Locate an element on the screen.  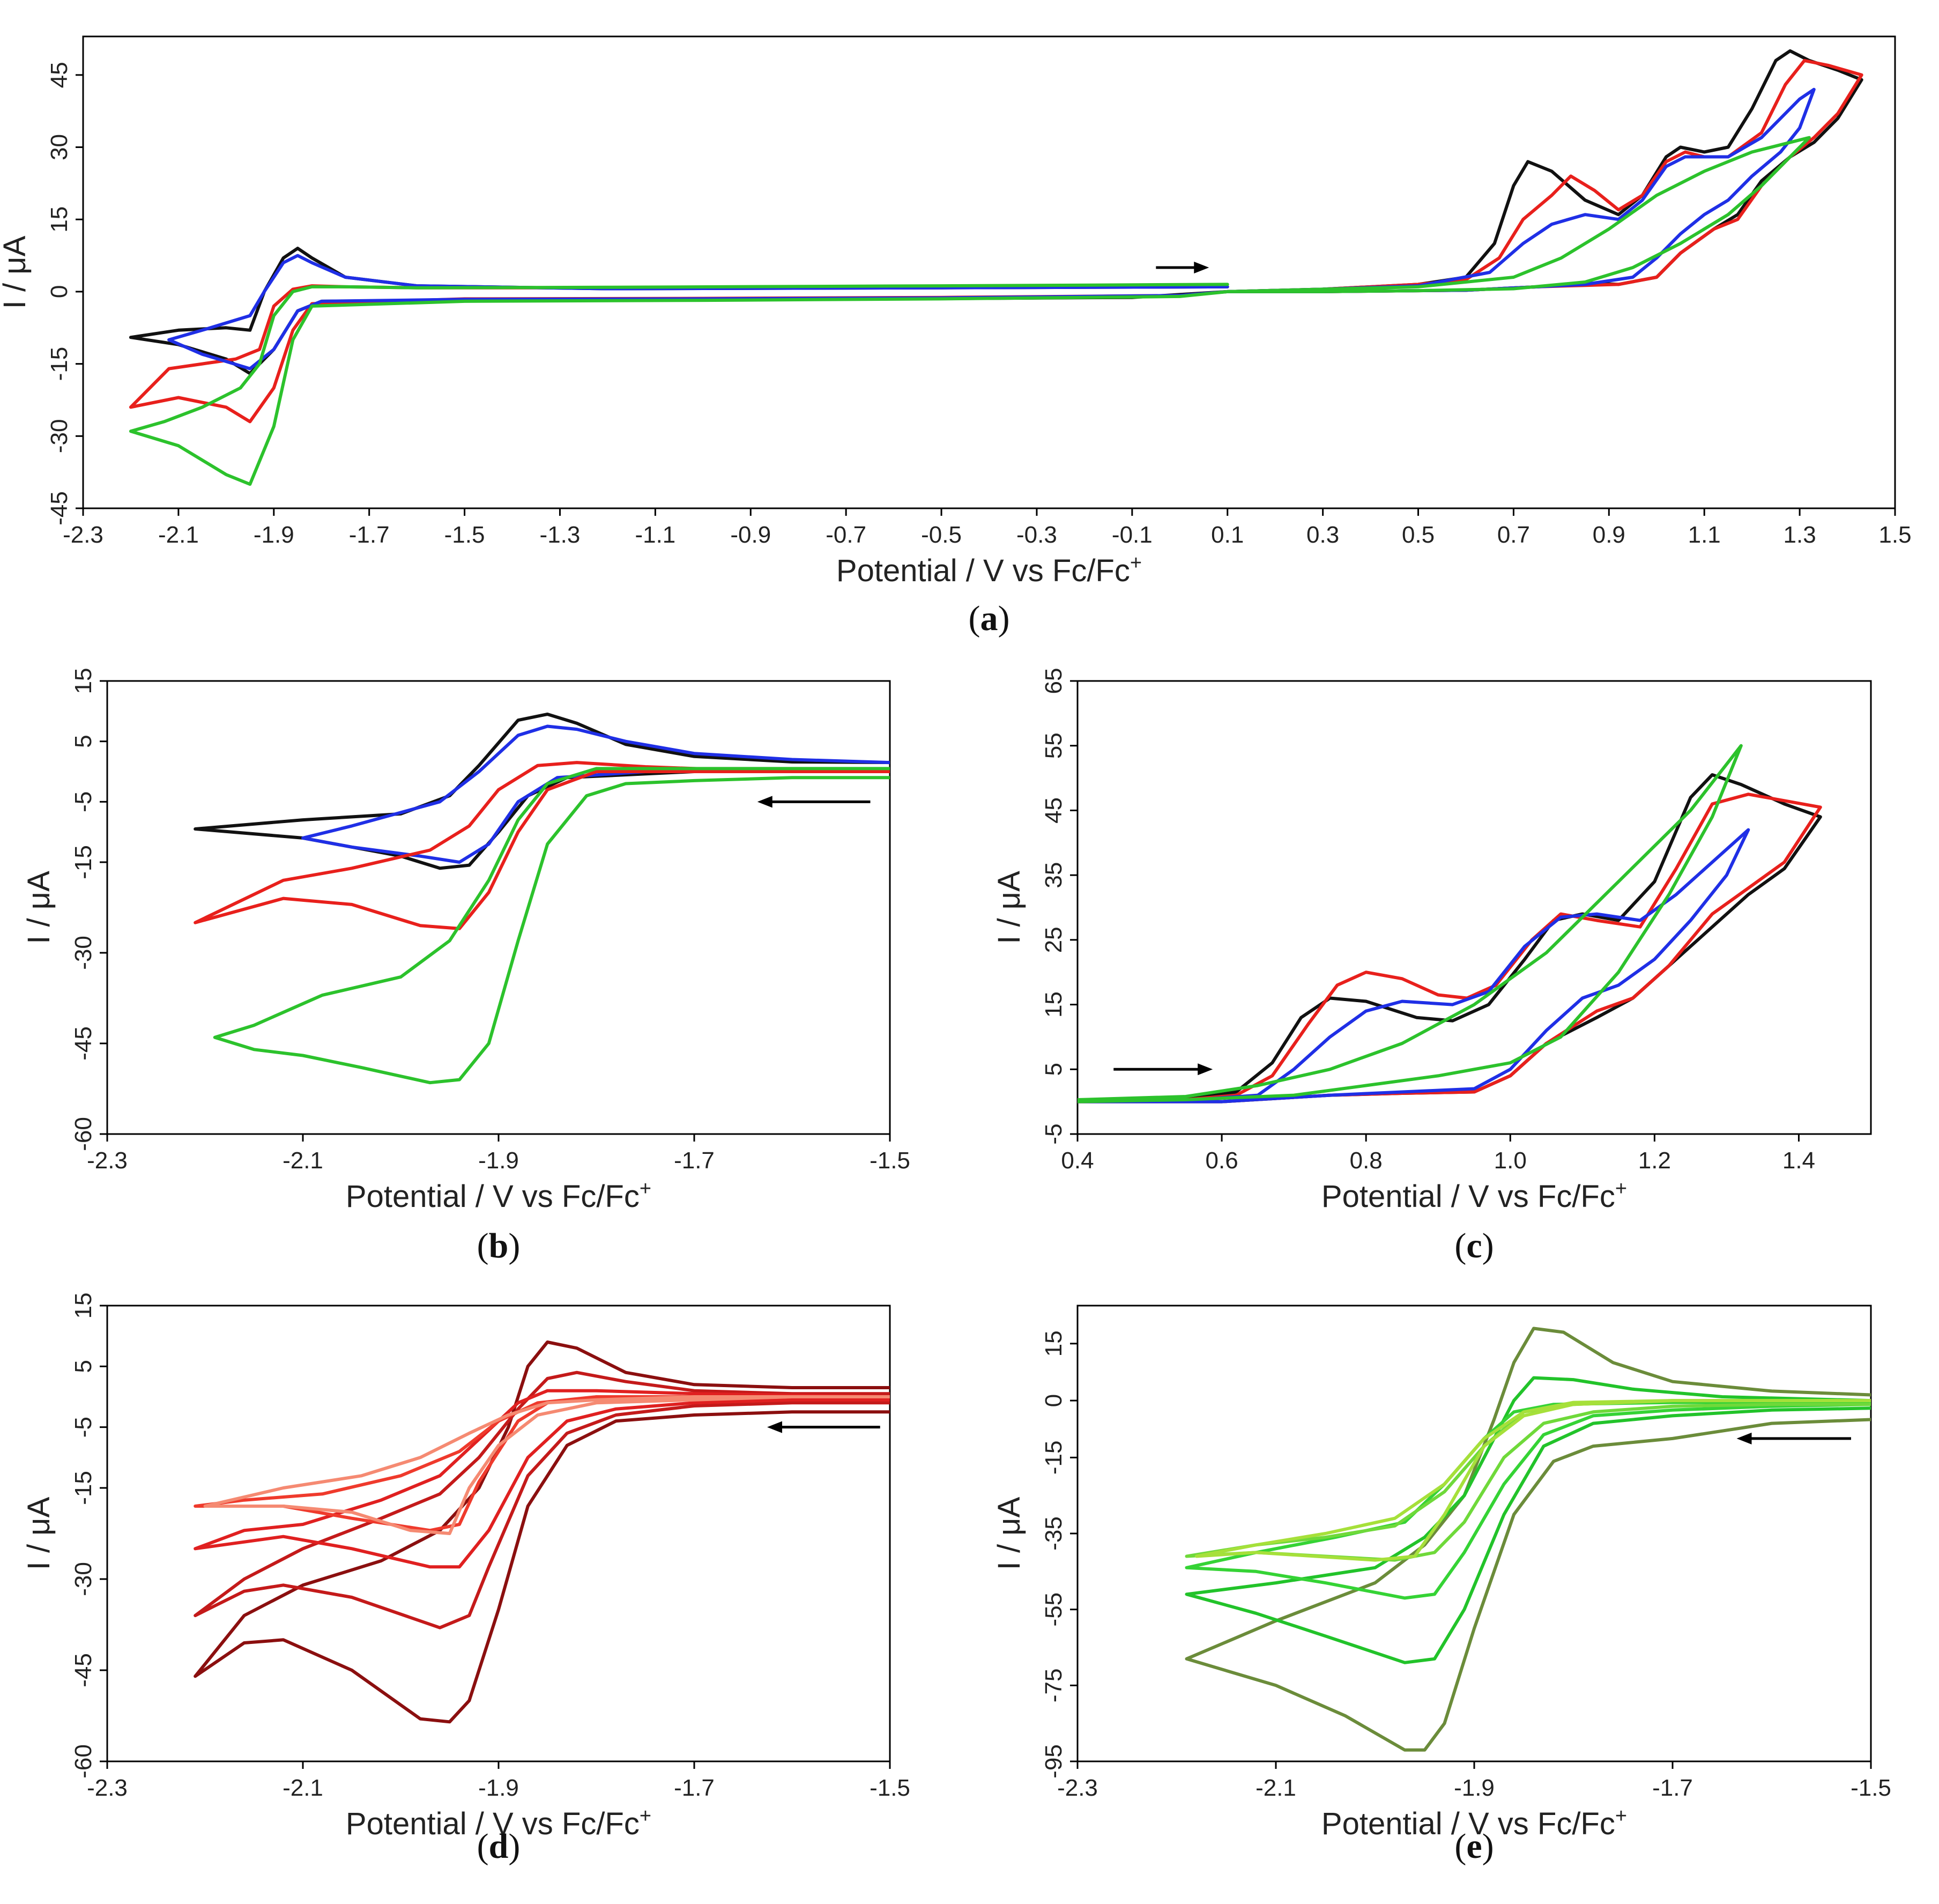
x-tick-label: 1.4 is located at coordinates (1798, 1160).